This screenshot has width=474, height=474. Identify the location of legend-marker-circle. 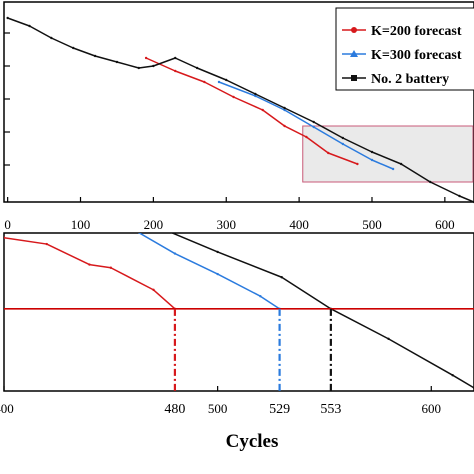
(354, 30).